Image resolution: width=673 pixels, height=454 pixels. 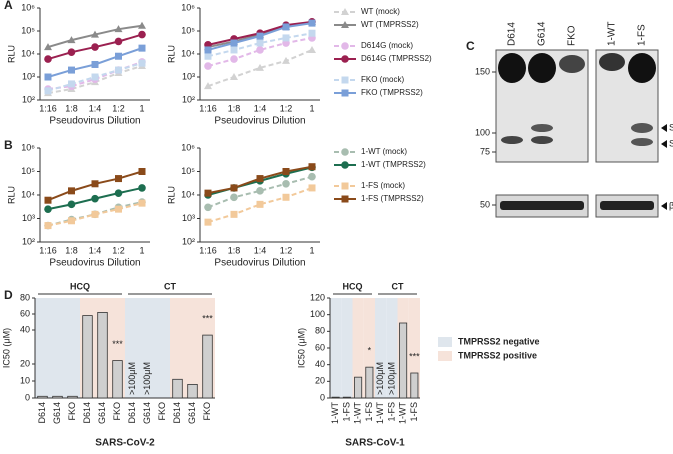 I want to click on legend-label: 1-WT (TMPRSS2), so click(x=393, y=164).